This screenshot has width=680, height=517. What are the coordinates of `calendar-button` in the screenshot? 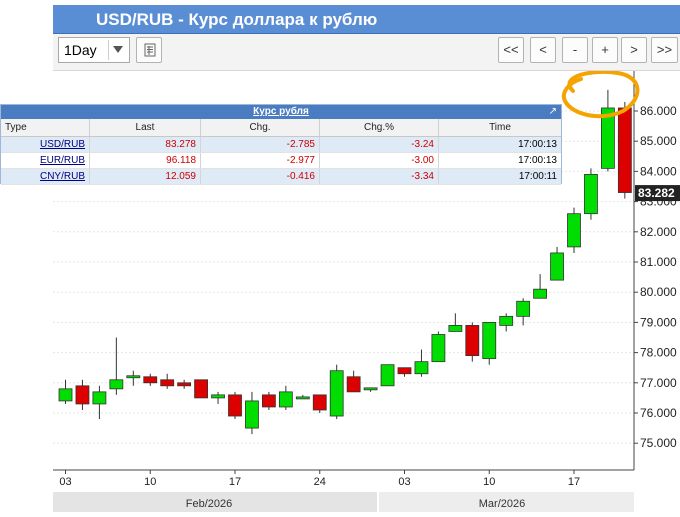 It's located at (149, 50).